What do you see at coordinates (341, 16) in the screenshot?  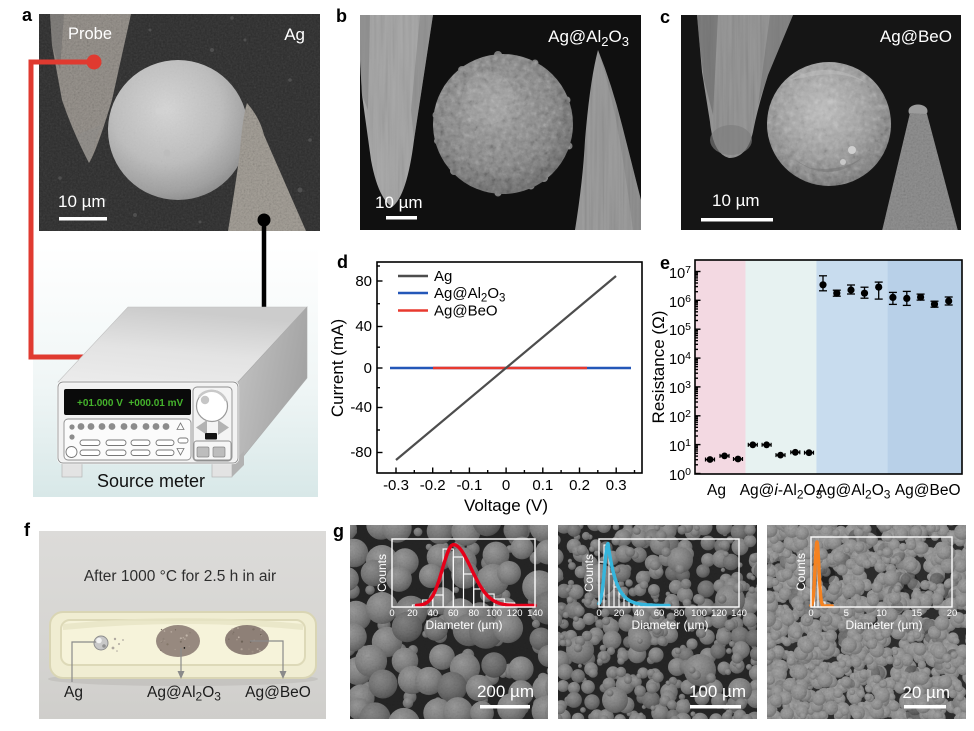 I see `svg-text: b` at bounding box center [341, 16].